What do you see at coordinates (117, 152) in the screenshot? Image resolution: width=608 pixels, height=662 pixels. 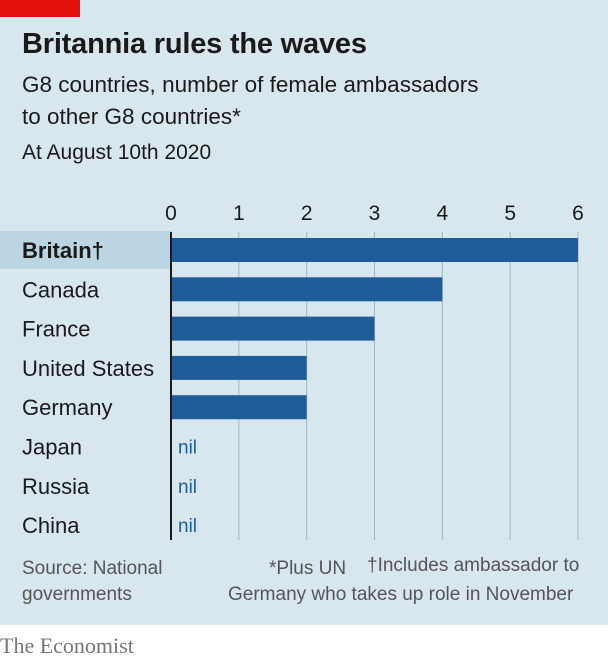 I see `date-note: At August 10th 2020` at bounding box center [117, 152].